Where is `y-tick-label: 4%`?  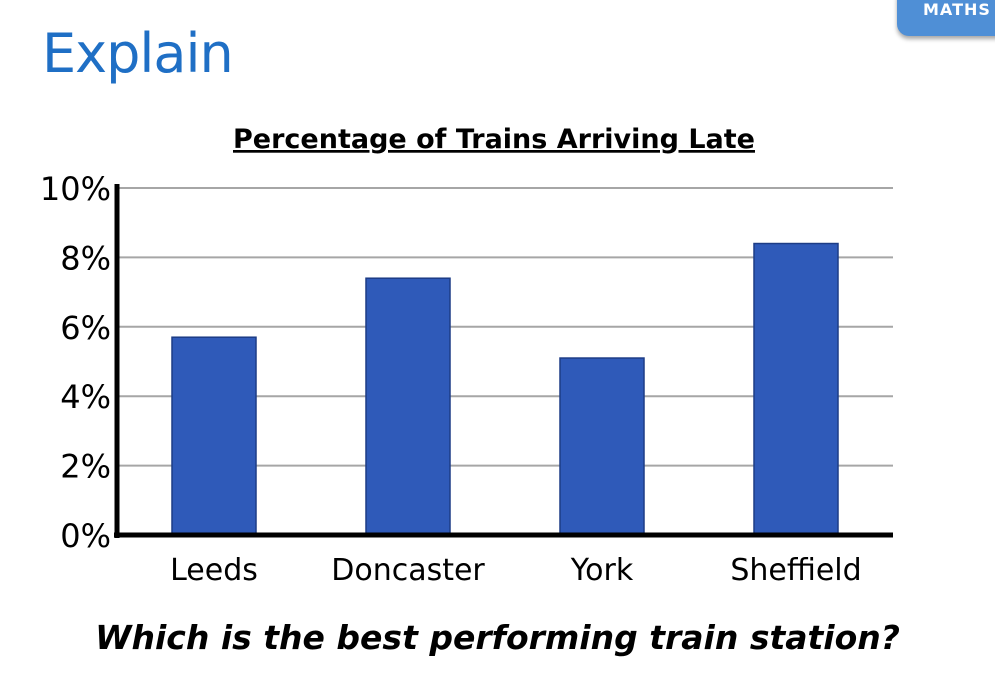 y-tick-label: 4% is located at coordinates (85, 397).